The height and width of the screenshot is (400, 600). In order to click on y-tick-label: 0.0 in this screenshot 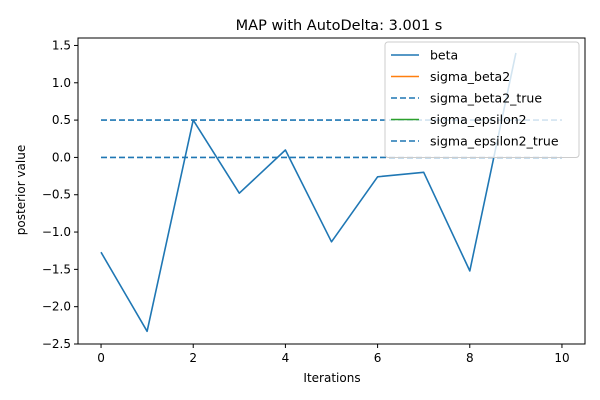, I will do `click(61, 157)`.